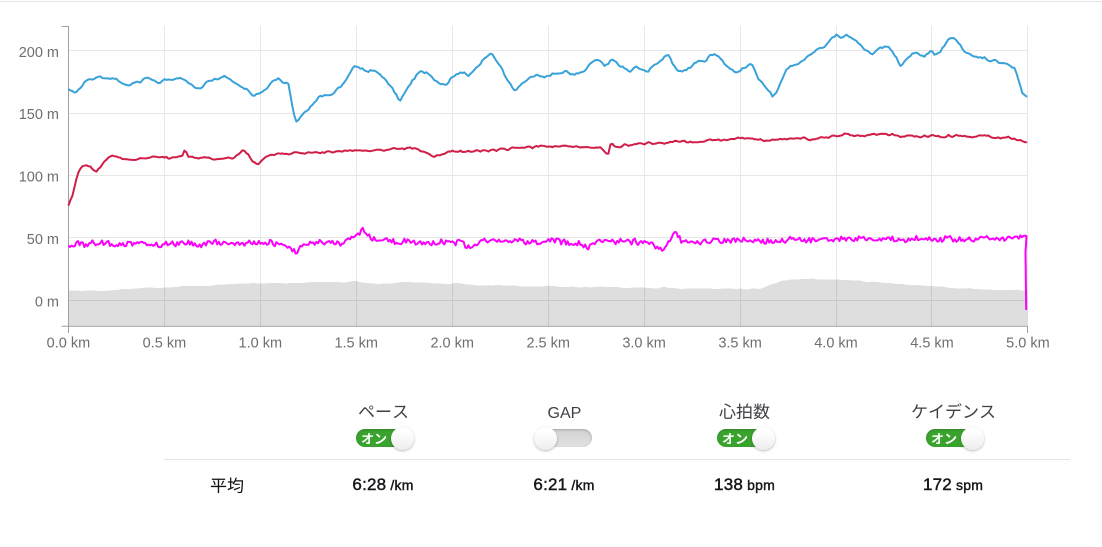 This screenshot has width=1102, height=547. Describe the element at coordinates (1028, 344) in the screenshot. I see `svg-text: 5.0 km` at that location.